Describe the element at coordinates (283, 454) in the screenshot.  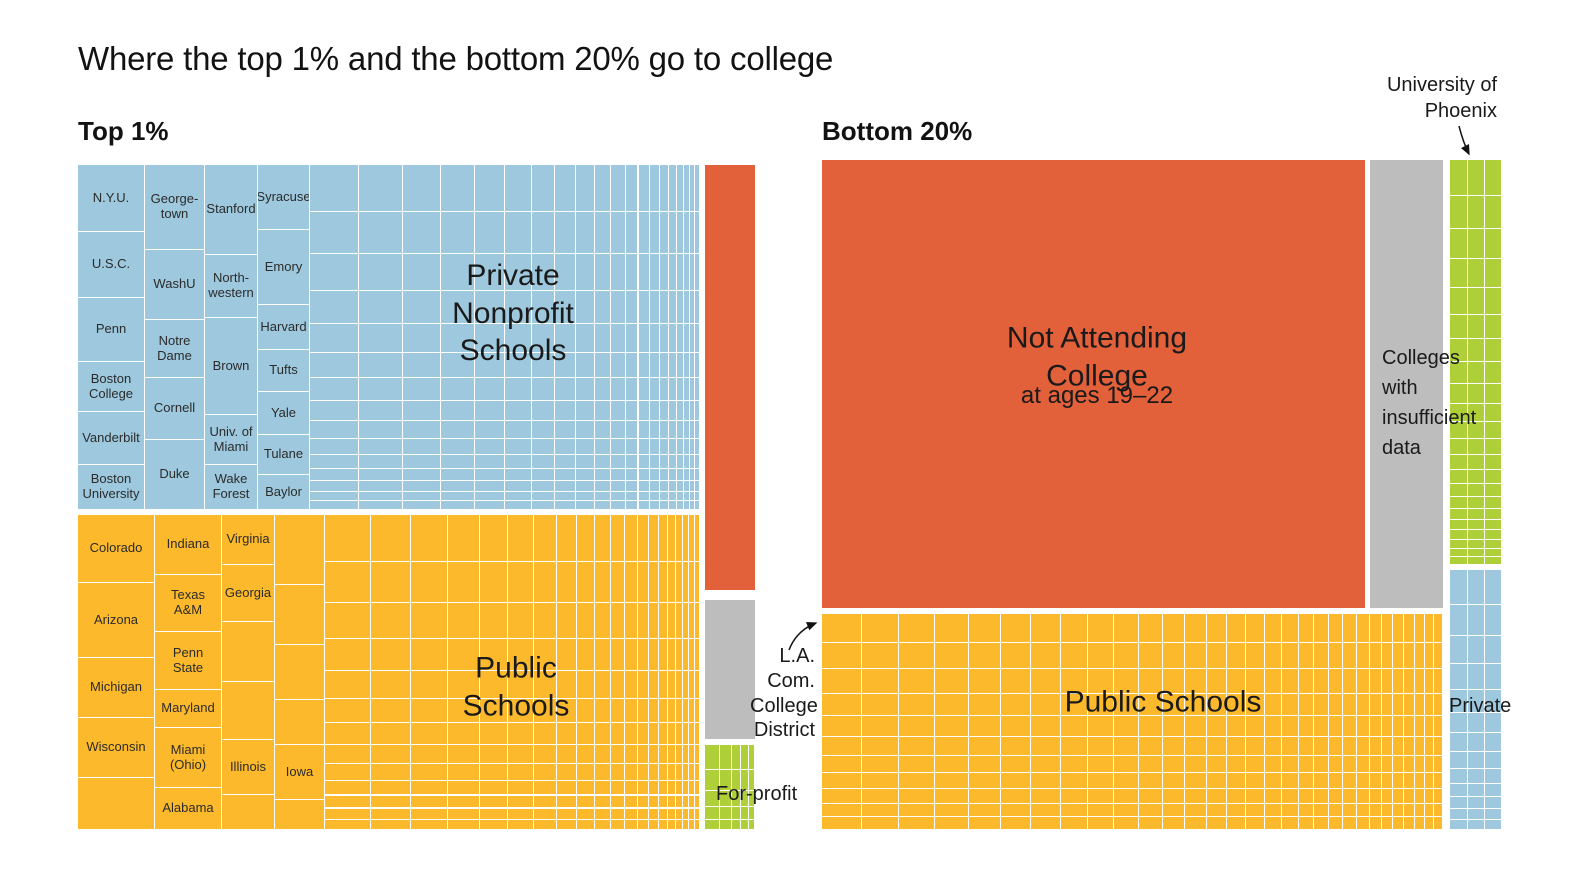
I see `treemap-cell-tulane: Tulane` at that location.